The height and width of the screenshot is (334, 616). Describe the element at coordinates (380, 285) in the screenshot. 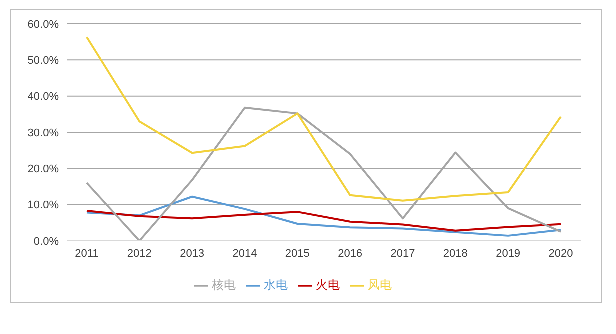

I see `legend-label: 风电` at that location.